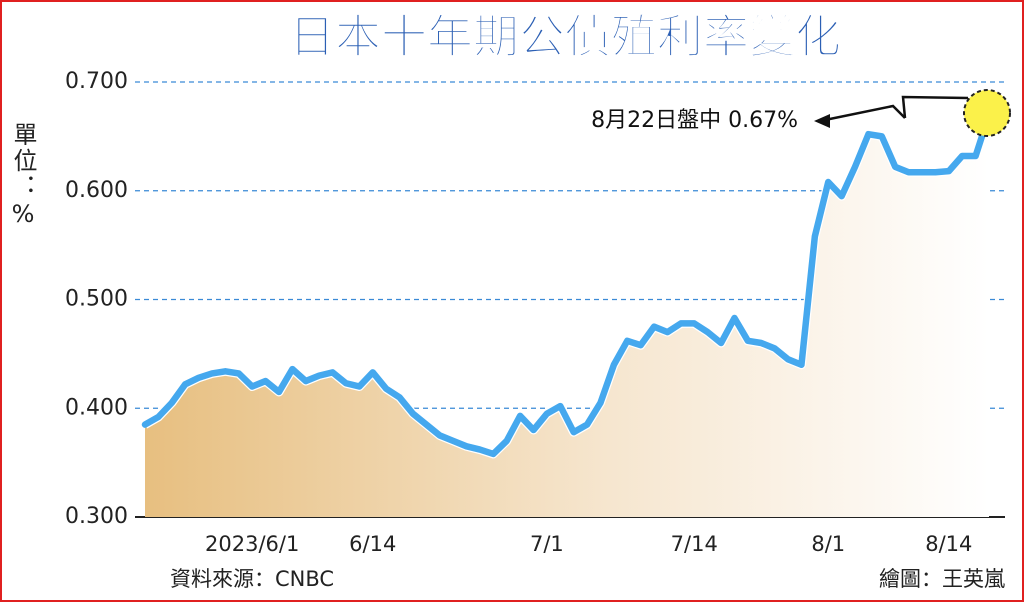 The image size is (1024, 602). Describe the element at coordinates (252, 579) in the screenshot. I see `source: 資料來源：CNBC` at that location.